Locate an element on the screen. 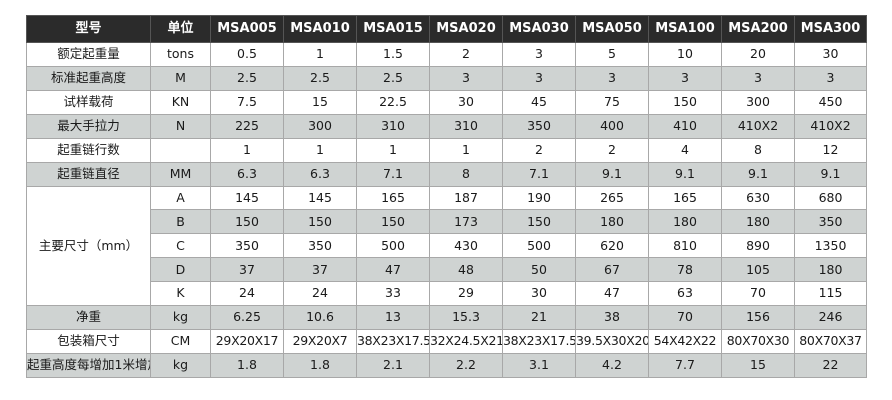 Image resolution: width=892 pixels, height=400 pixels. table-row: B 150 150 150 173 150 180 180 180 350 is located at coordinates (447, 222).